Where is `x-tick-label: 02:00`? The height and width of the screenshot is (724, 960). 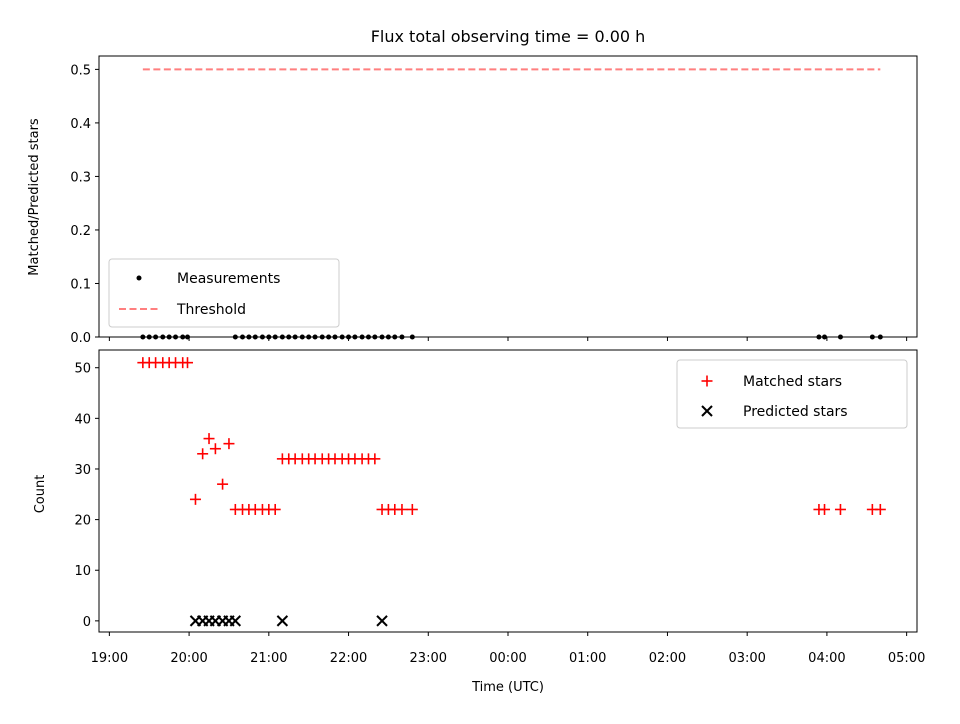 x-tick-label: 02:00 is located at coordinates (667, 658).